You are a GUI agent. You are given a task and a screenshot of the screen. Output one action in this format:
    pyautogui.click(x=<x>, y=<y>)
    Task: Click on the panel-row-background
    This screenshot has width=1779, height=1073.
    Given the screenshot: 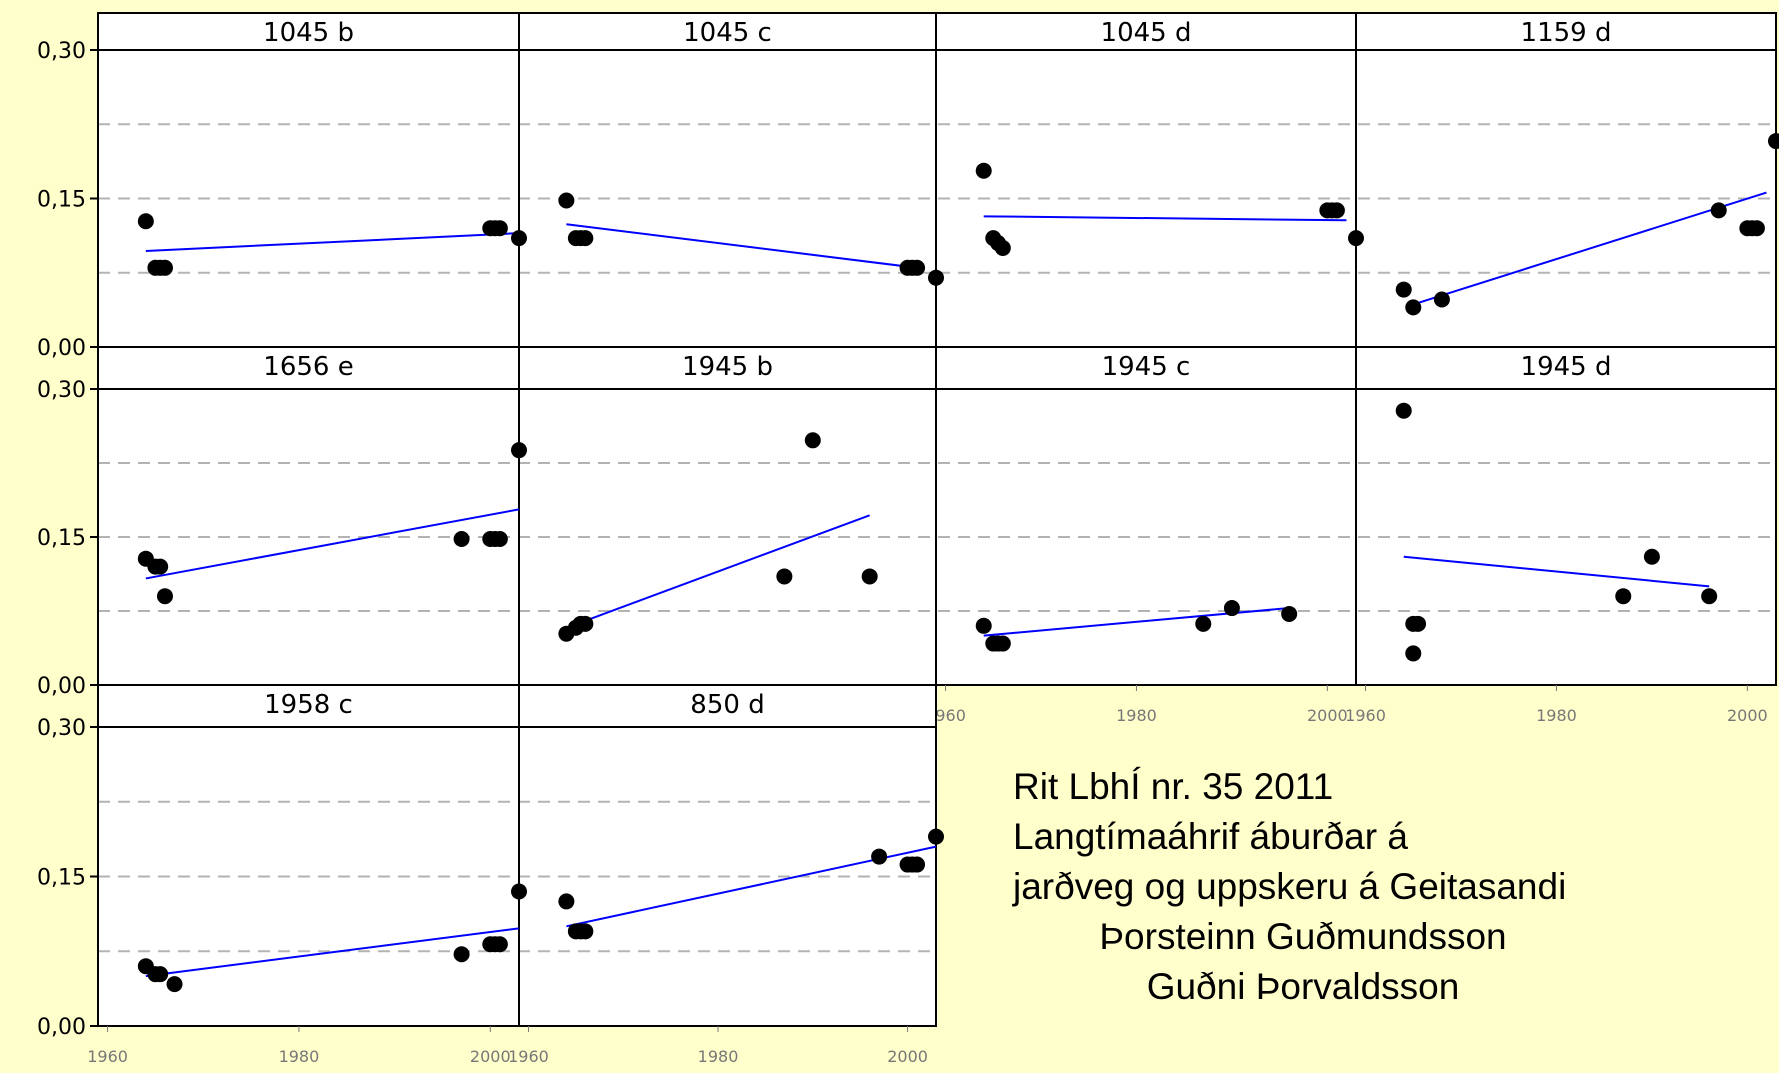 What is the action you would take?
    pyautogui.click(x=517, y=855)
    